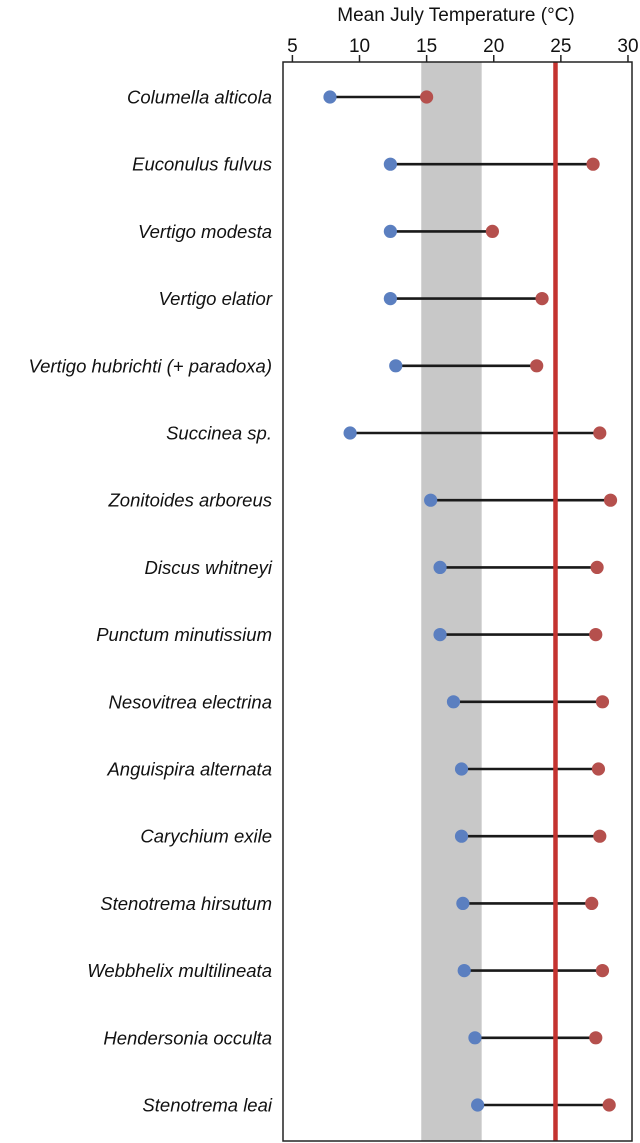 The height and width of the screenshot is (1143, 640). Describe the element at coordinates (205, 231) in the screenshot. I see `species-label: Vertigo modesta` at that location.